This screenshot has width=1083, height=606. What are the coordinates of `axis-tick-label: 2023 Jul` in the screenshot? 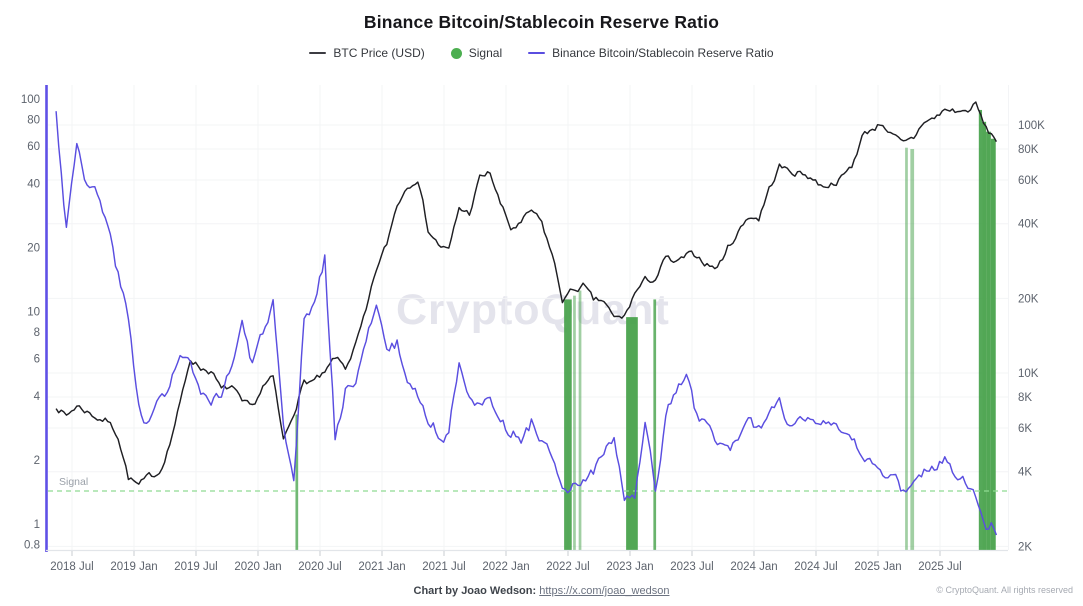 It's located at (691, 567).